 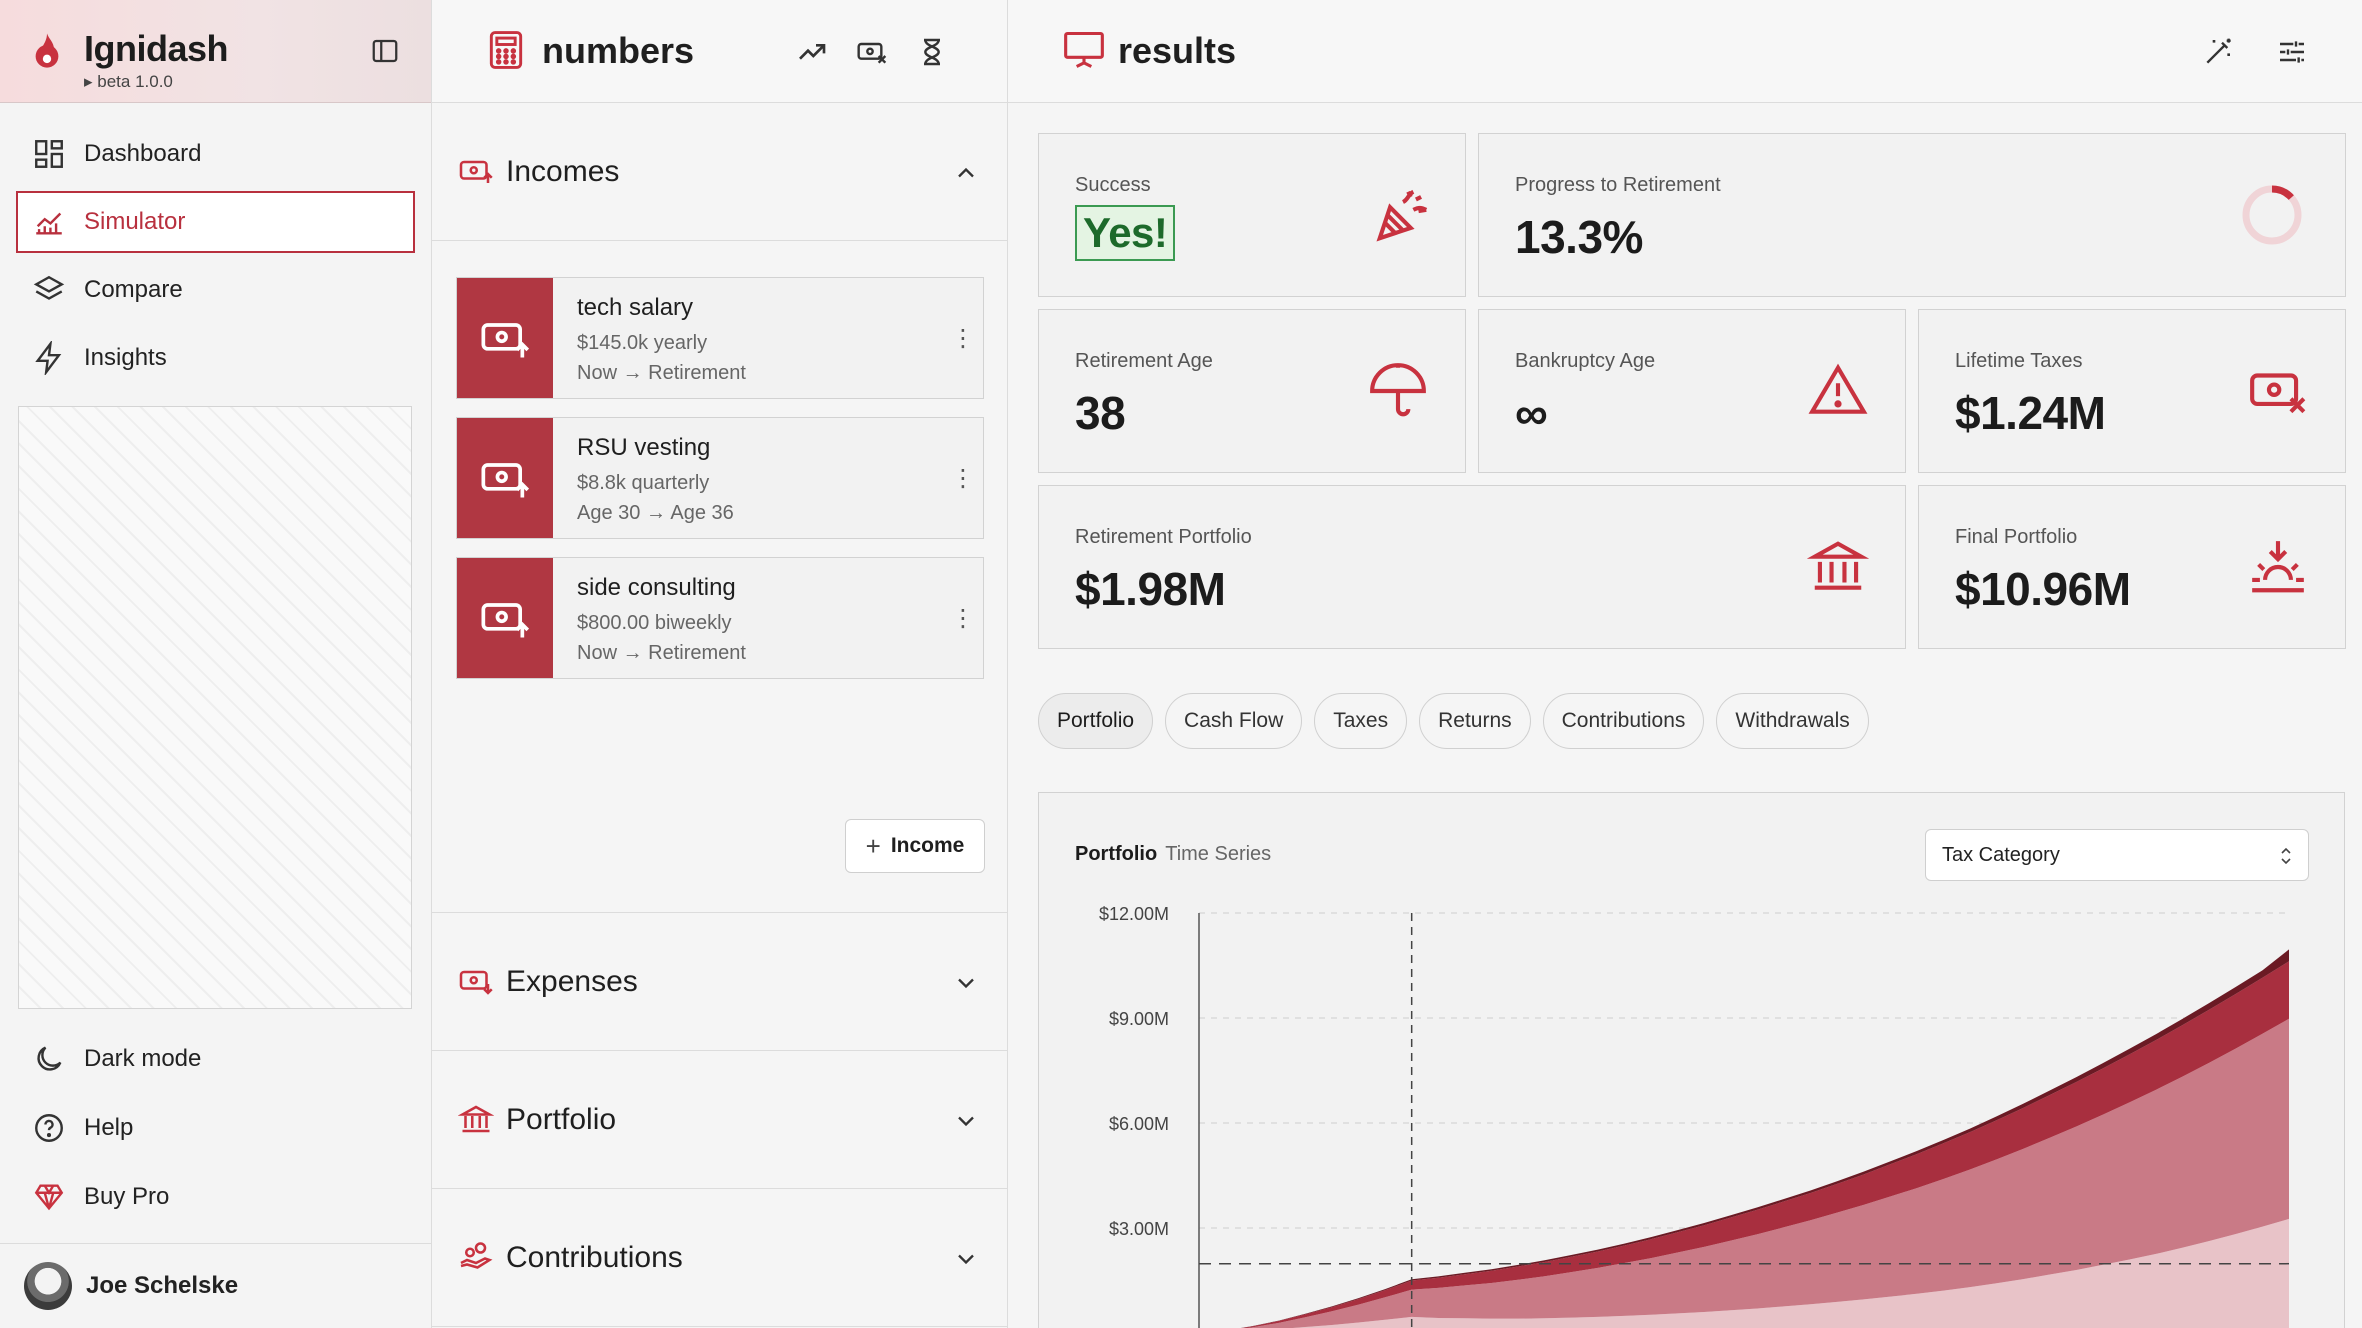 What do you see at coordinates (135, 221) in the screenshot?
I see `nav-label-simulator: Simulator` at bounding box center [135, 221].